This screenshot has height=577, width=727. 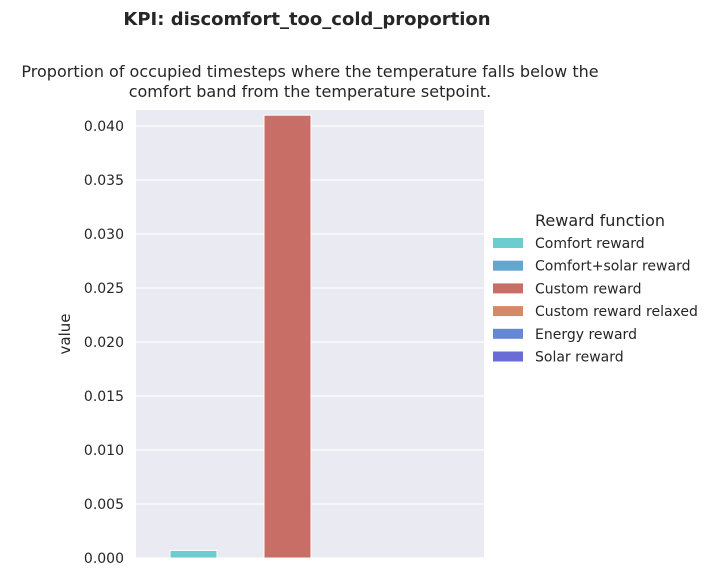 What do you see at coordinates (104, 127) in the screenshot?
I see `y-tick-label: 0.040` at bounding box center [104, 127].